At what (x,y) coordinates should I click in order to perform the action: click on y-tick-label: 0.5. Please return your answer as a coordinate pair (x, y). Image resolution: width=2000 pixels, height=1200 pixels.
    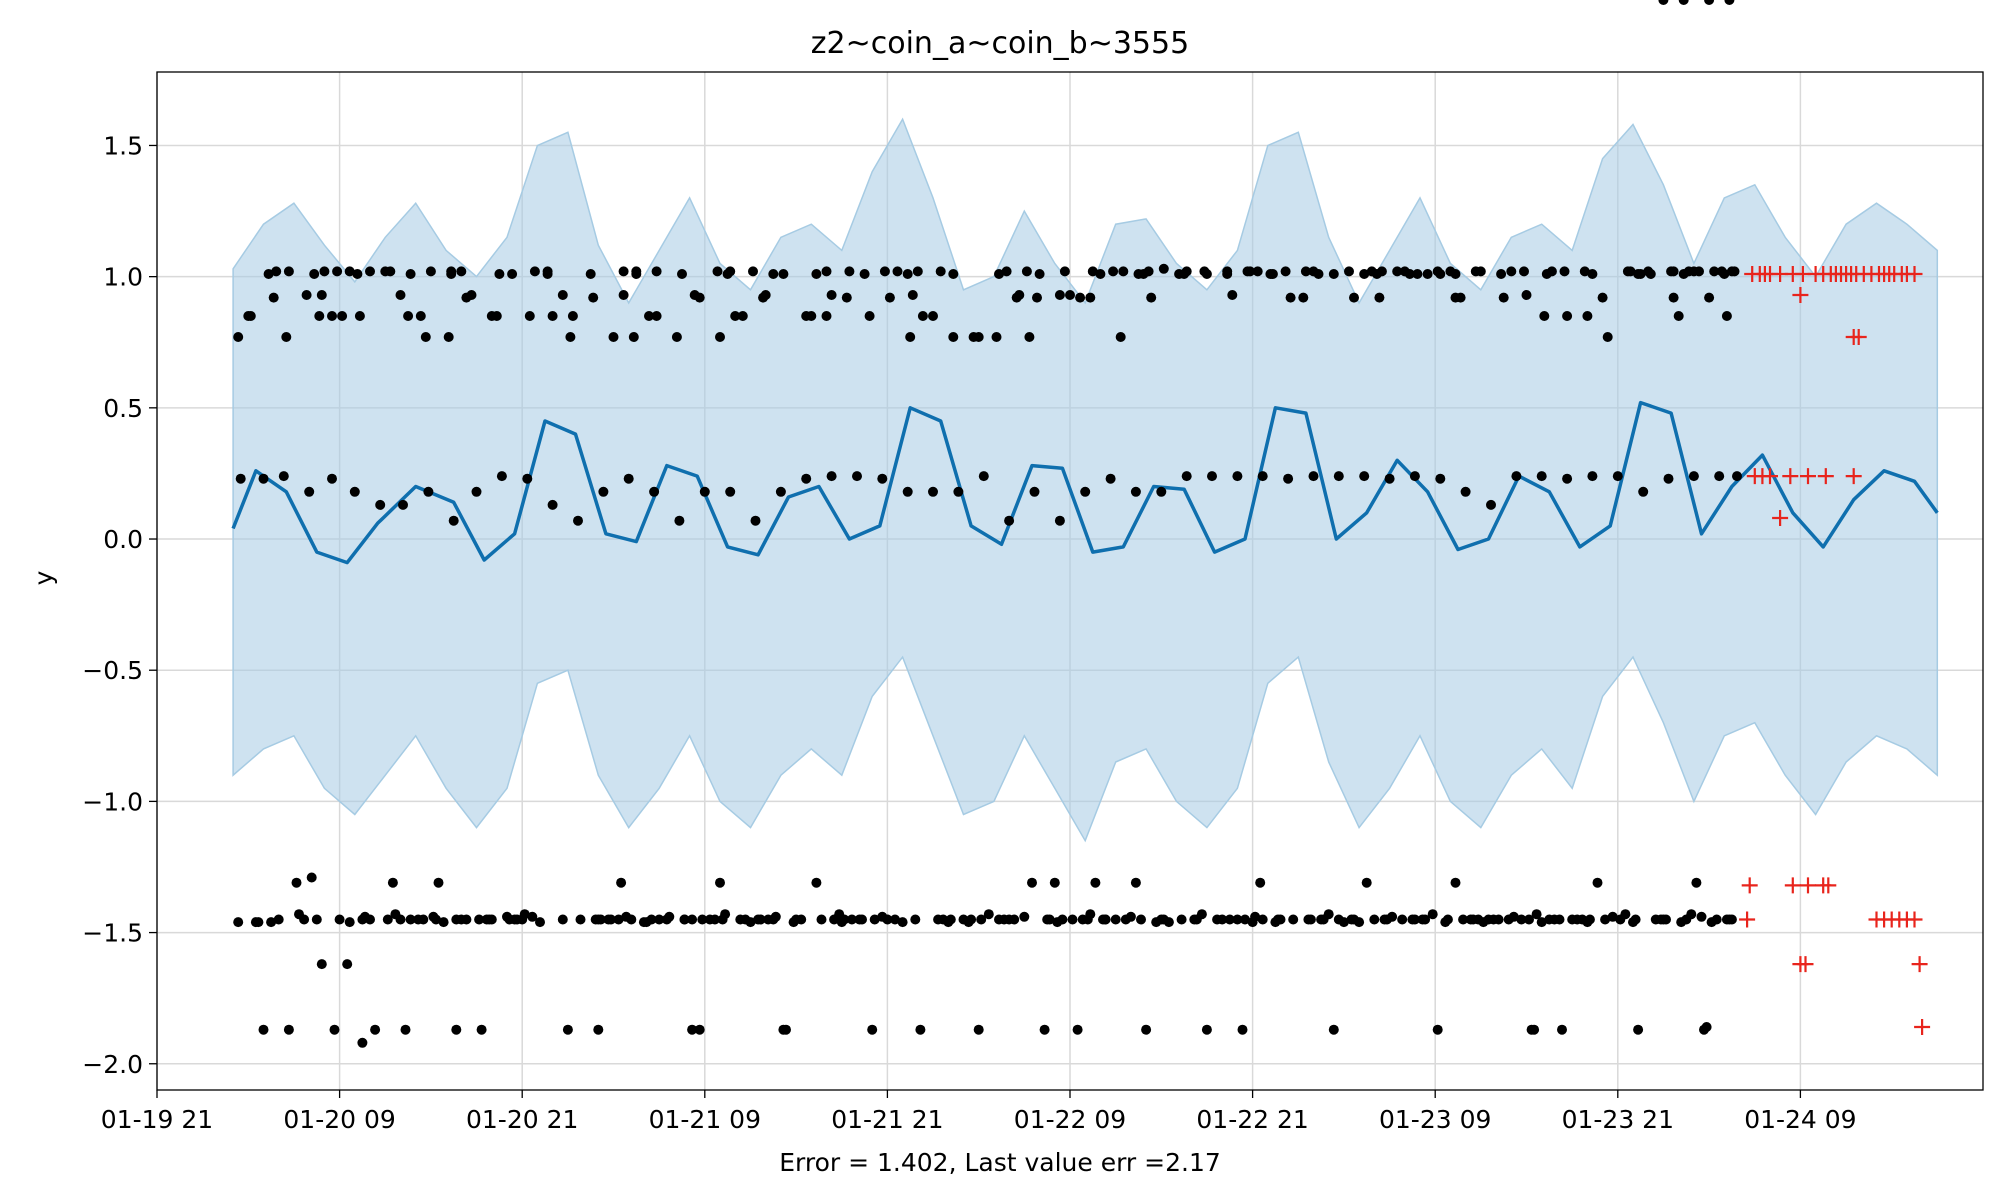
    Looking at the image, I should click on (123, 408).